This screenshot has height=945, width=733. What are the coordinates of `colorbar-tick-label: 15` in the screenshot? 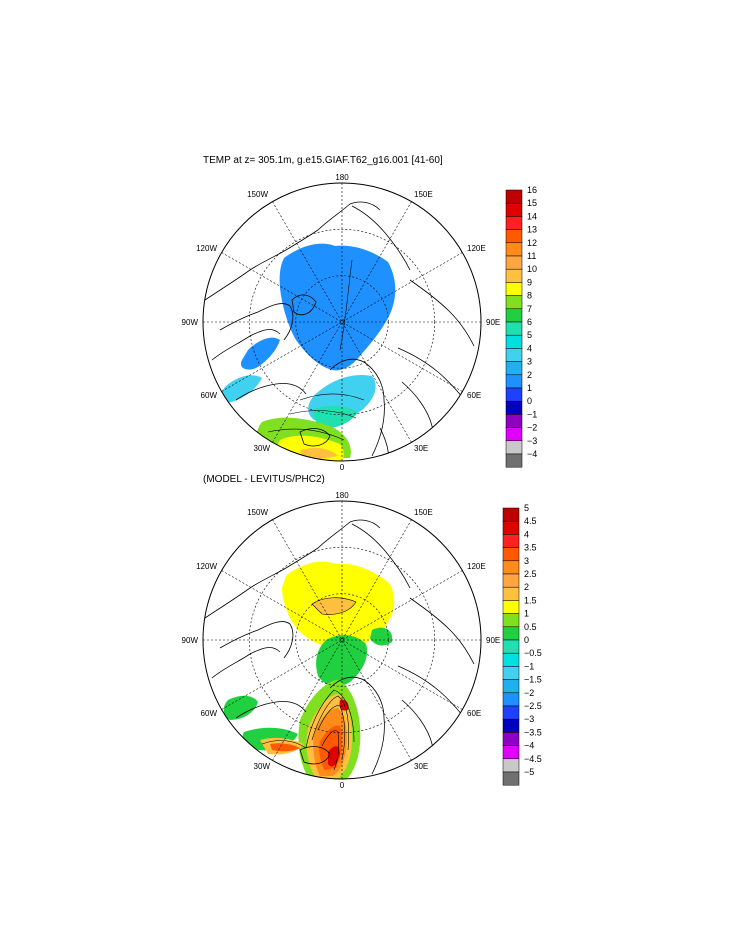 It's located at (532, 203).